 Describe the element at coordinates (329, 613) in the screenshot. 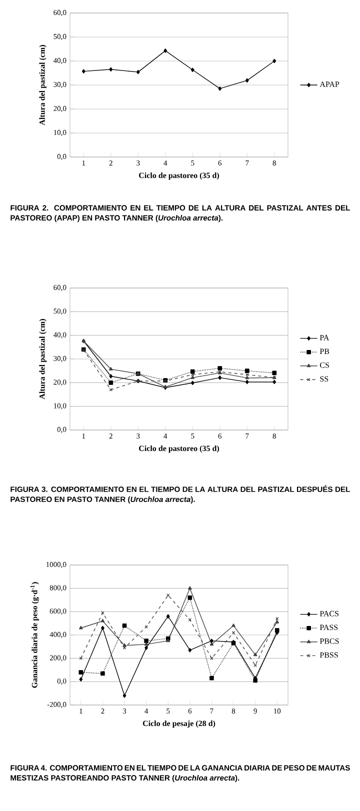

I see `legend-label: PACS` at that location.